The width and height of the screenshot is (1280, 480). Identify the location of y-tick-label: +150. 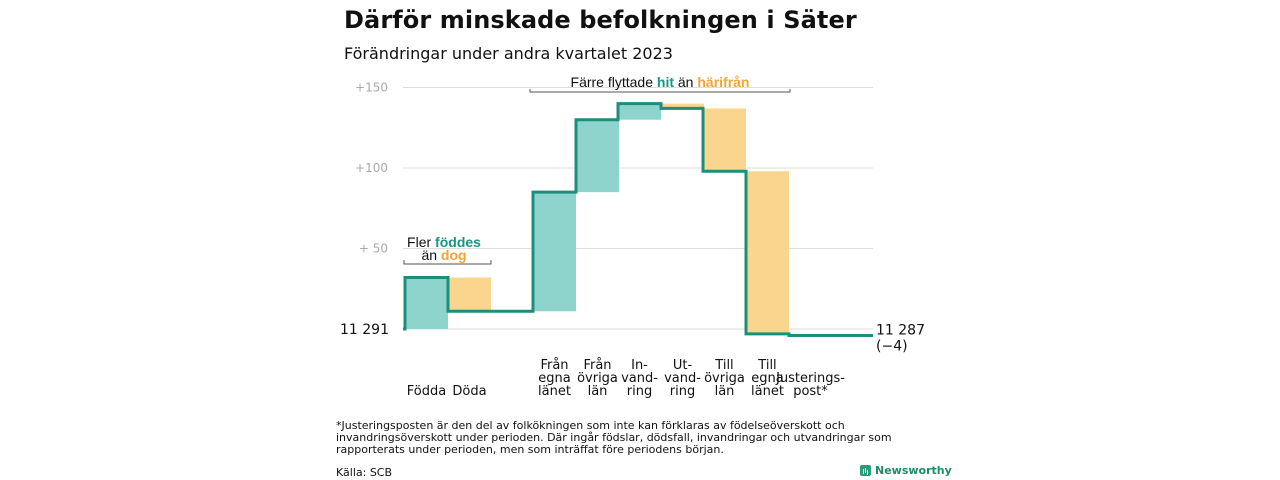
(371, 88).